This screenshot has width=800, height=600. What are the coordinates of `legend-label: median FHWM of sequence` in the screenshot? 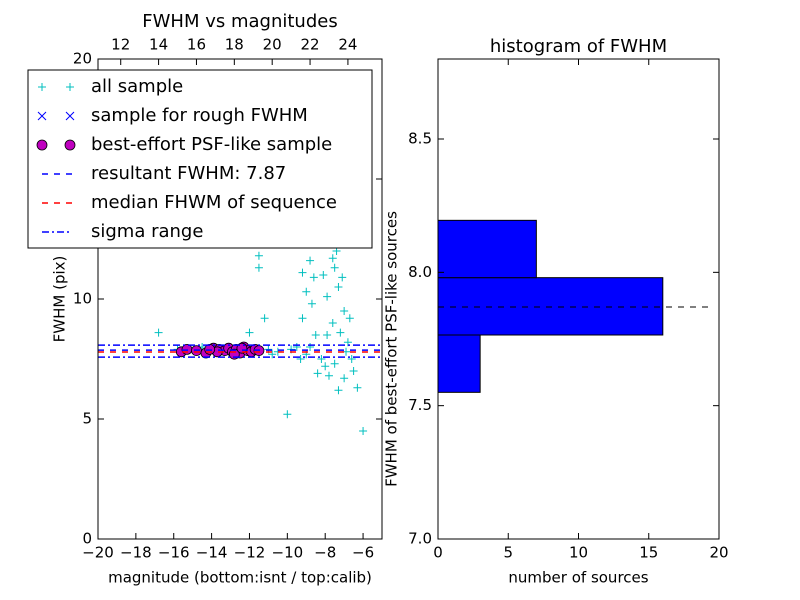 It's located at (214, 202).